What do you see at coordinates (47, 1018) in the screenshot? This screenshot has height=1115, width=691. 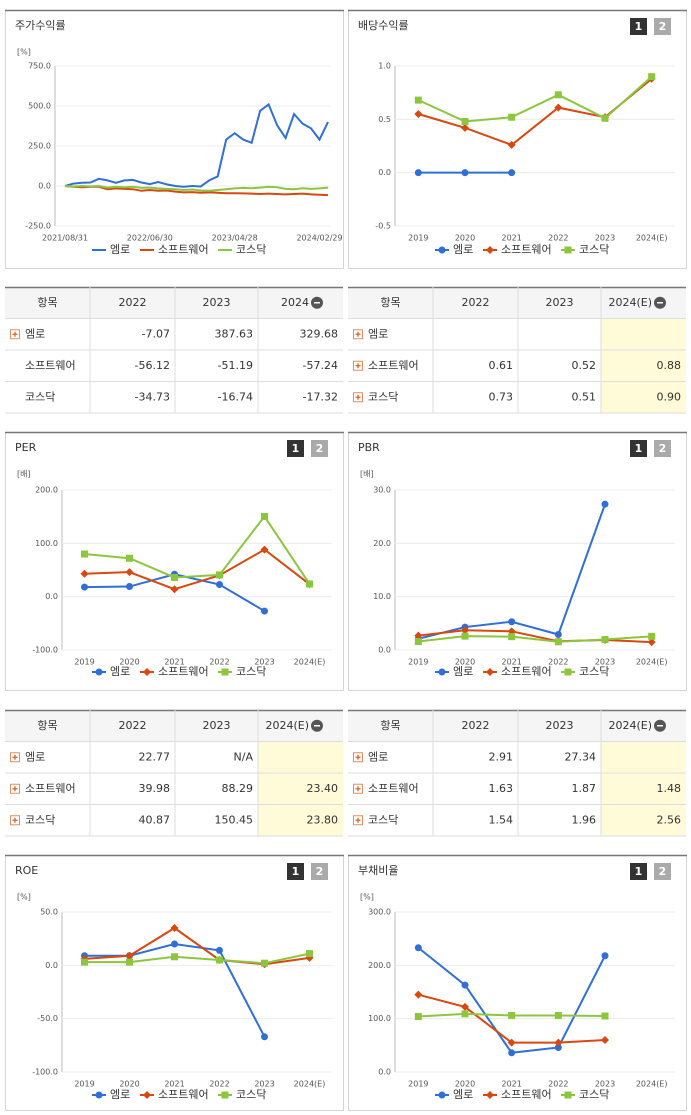 I see `y-tick-label: -50.0` at bounding box center [47, 1018].